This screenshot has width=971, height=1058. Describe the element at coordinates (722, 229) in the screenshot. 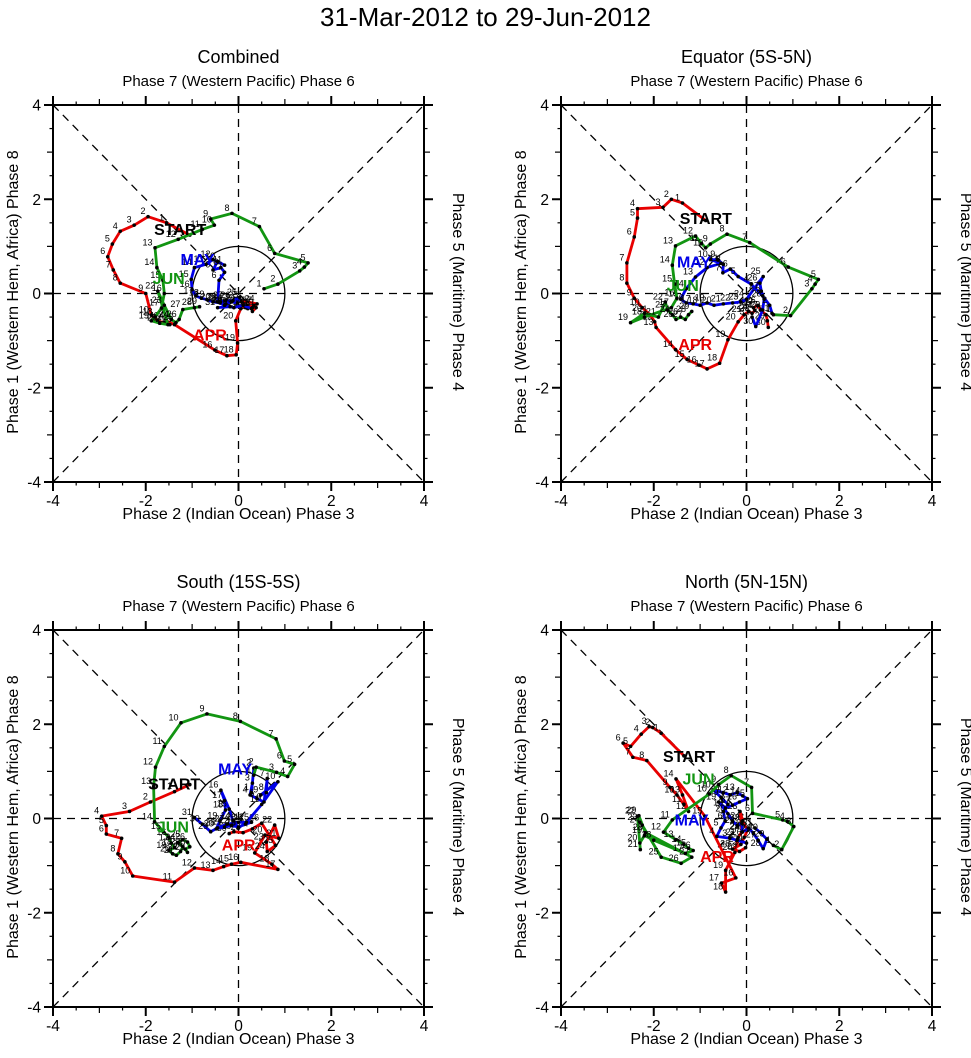

I see `day-number-label: 8` at that location.